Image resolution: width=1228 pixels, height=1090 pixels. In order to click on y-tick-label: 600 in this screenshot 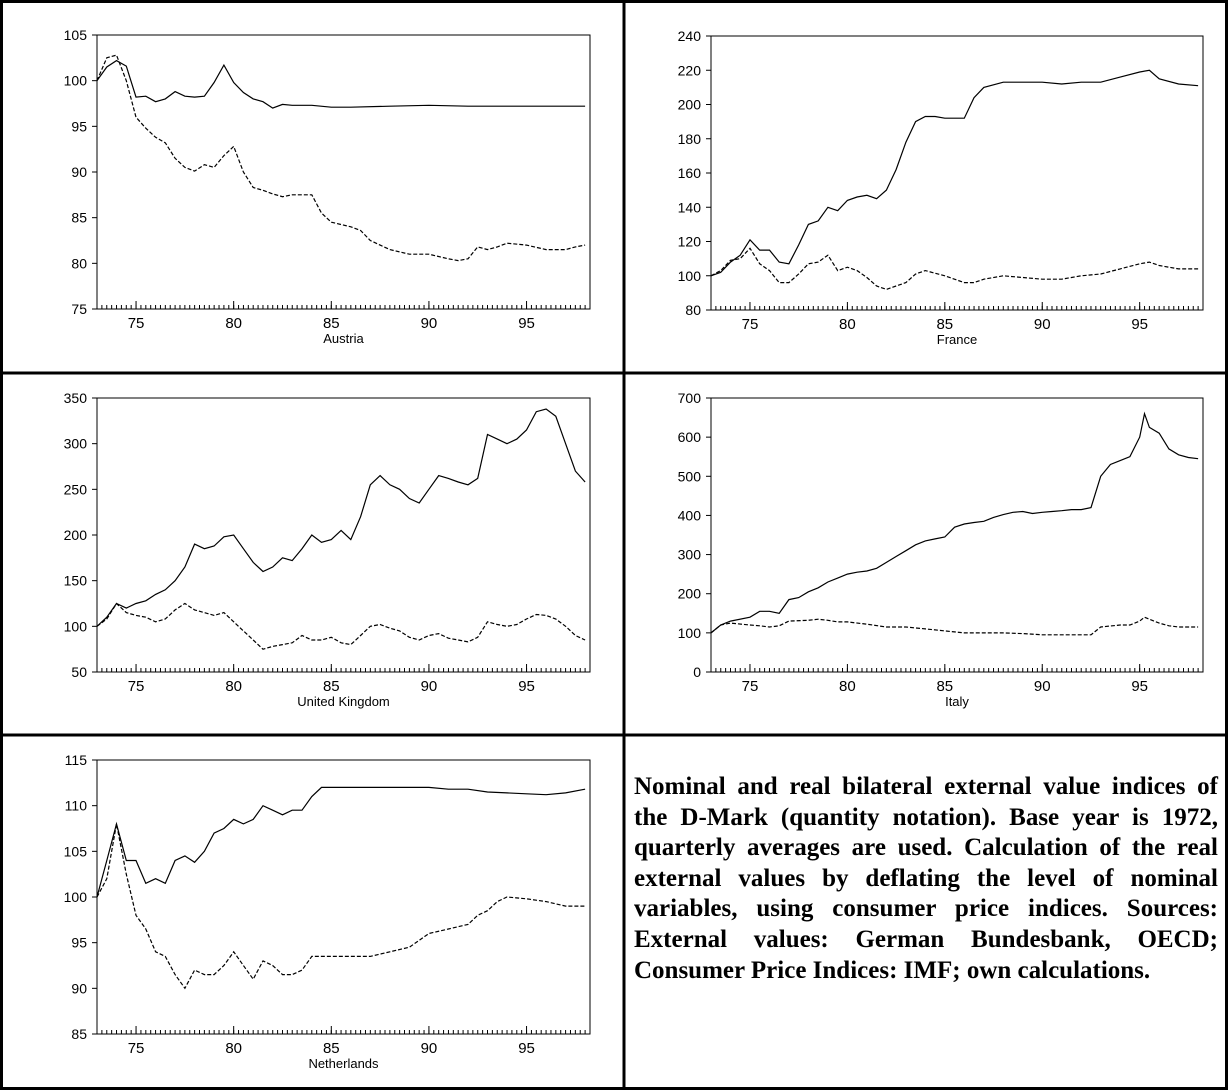, I will do `click(690, 437)`.